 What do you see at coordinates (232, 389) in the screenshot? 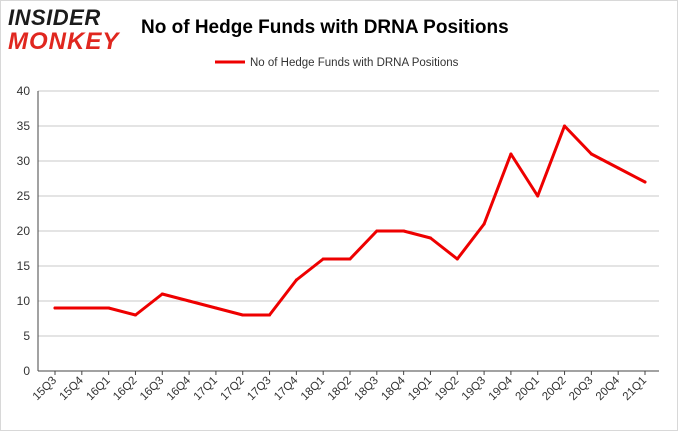
I see `x-tick-label: 17Q2` at bounding box center [232, 389].